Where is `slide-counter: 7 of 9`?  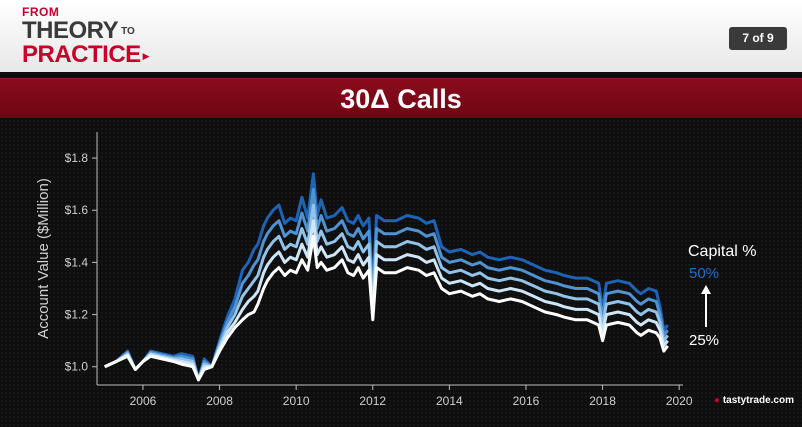 slide-counter: 7 of 9 is located at coordinates (758, 38).